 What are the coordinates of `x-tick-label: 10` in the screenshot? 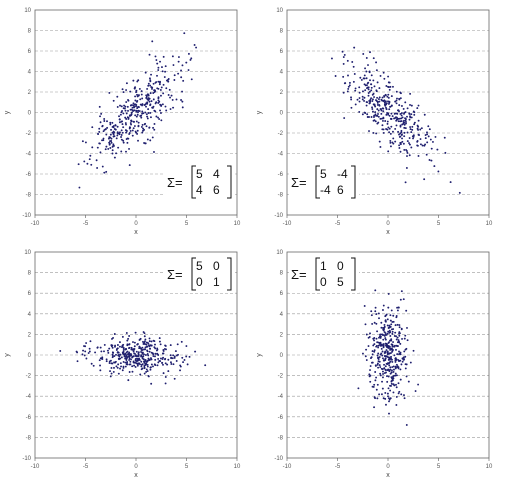 It's located at (489, 224).